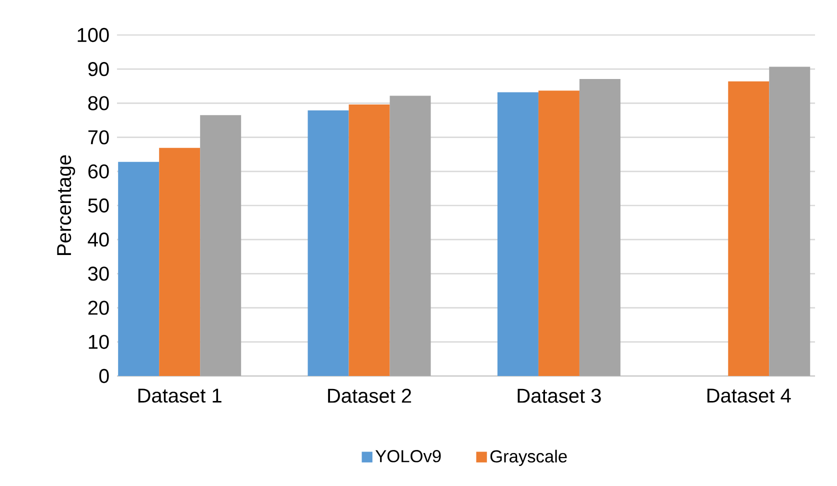  What do you see at coordinates (528, 458) in the screenshot?
I see `legend-label: Grayscale` at bounding box center [528, 458].